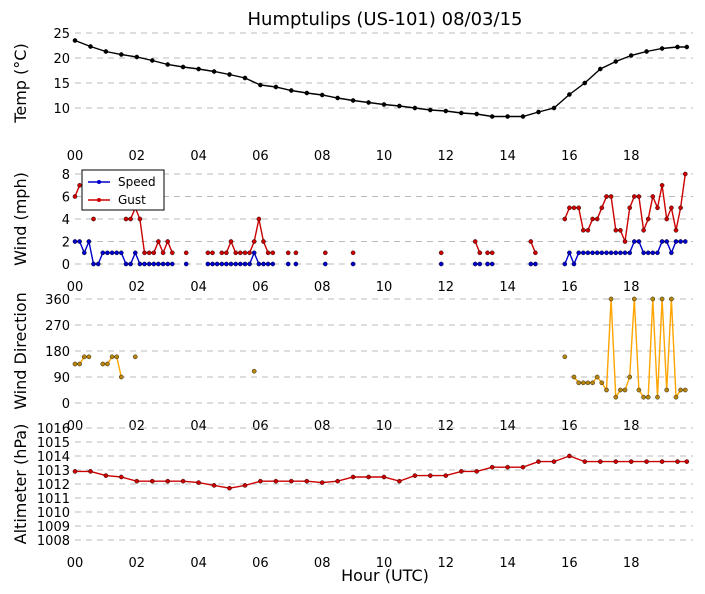  I want to click on legend-box, so click(123, 190).